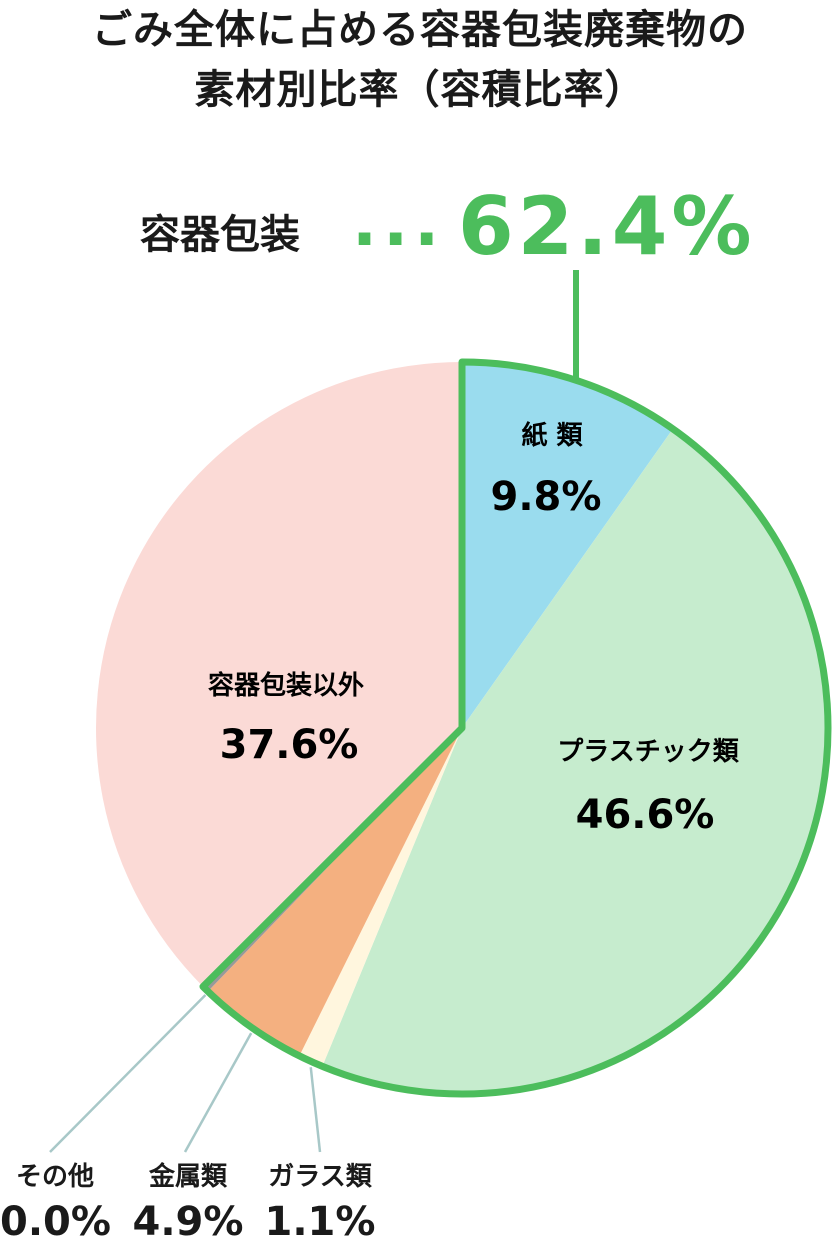 The image size is (840, 1258). I want to click on leader-other, so click(128, 1073).